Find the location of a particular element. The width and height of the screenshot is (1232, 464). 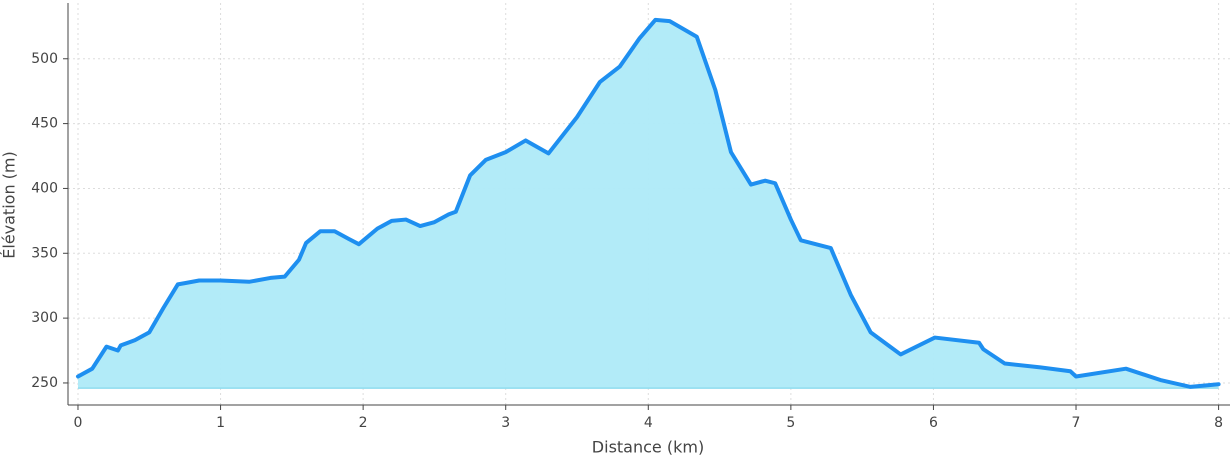

y-tick-label: 350 is located at coordinates (44, 253).